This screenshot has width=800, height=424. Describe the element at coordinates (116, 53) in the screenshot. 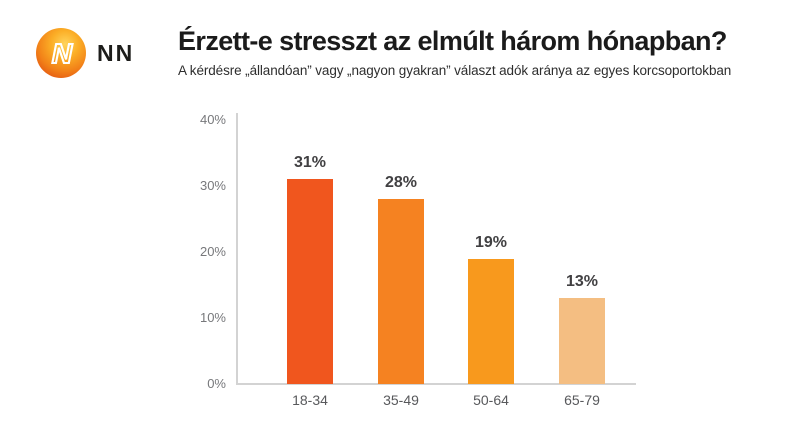

I see `nn-wordmark: NN` at that location.